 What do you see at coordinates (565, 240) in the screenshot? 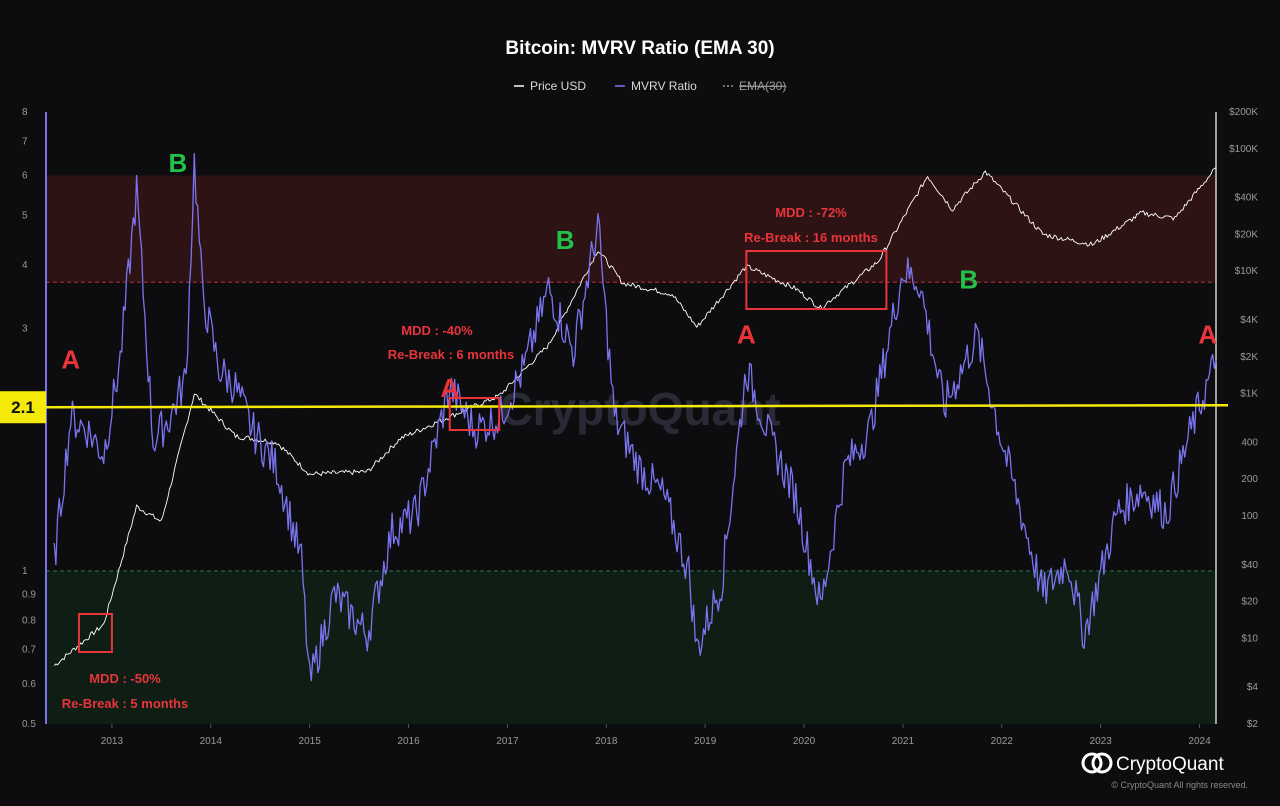
I see `annotation-b-3: B` at bounding box center [565, 240].